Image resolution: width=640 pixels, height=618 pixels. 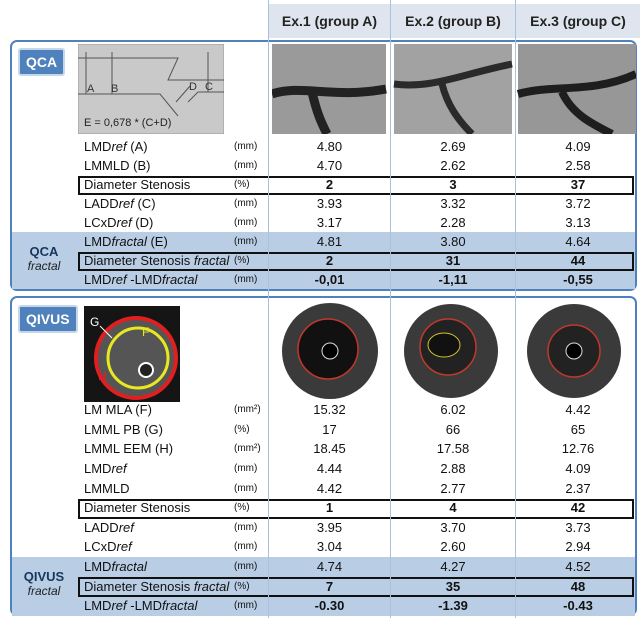 I want to click on qca-diagram: A B D C E = 0,678 * (C+D), so click(x=151, y=89).